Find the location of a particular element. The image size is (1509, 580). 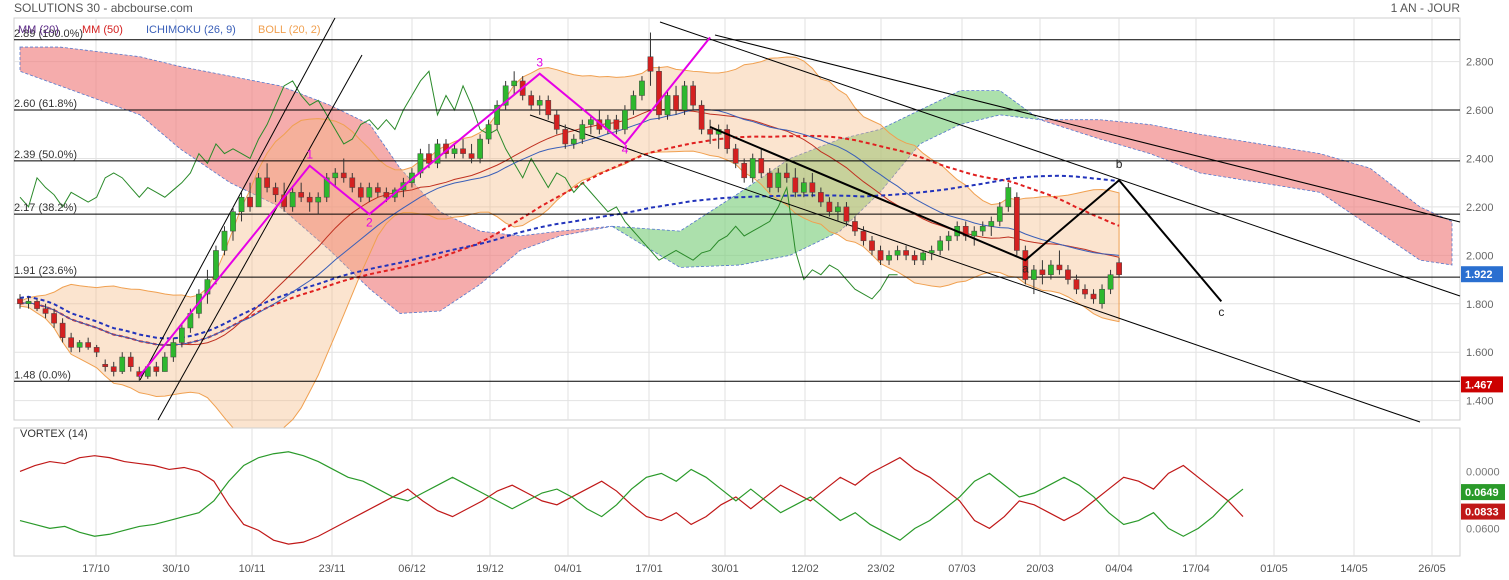

y-tick-label: 2.200 is located at coordinates (1480, 208).